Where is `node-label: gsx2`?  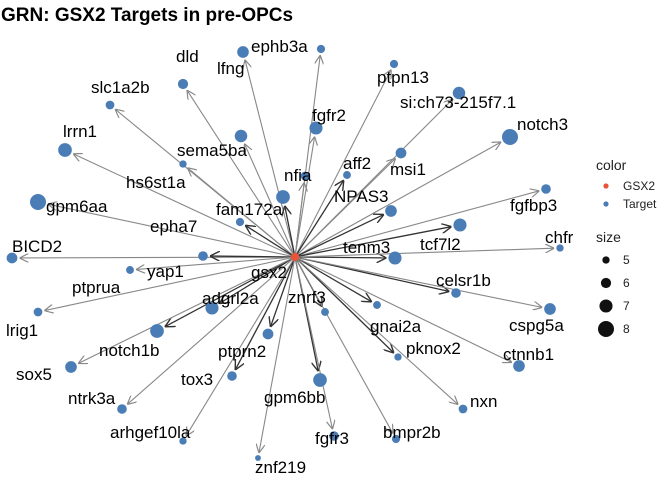
node-label: gsx2 is located at coordinates (269, 272).